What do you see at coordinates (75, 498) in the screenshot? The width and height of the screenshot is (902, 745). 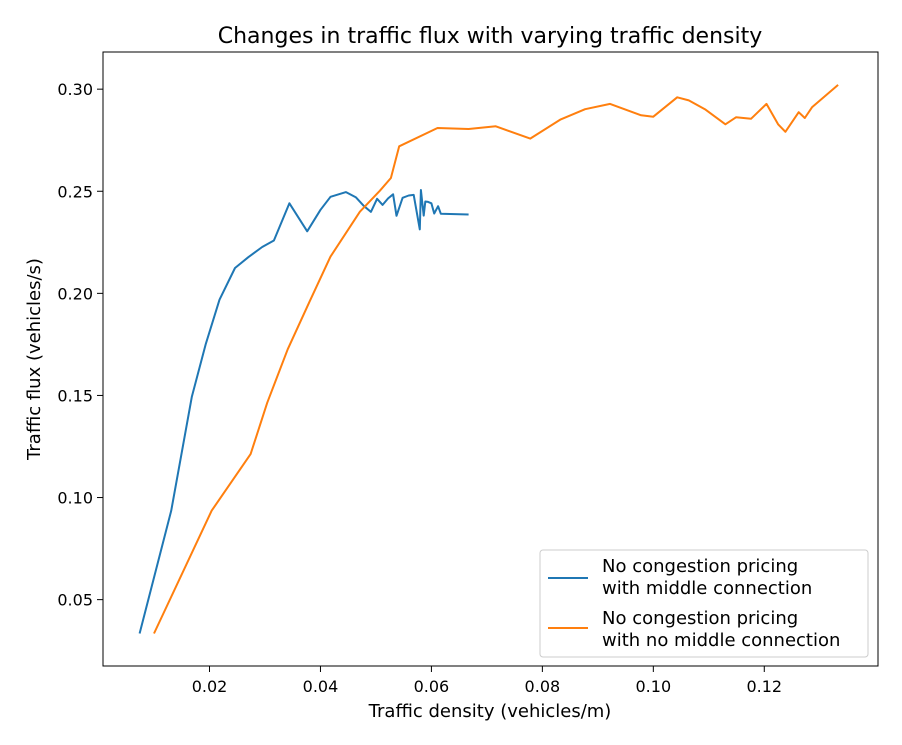 I see `y-tick-label: 0.10` at bounding box center [75, 498].